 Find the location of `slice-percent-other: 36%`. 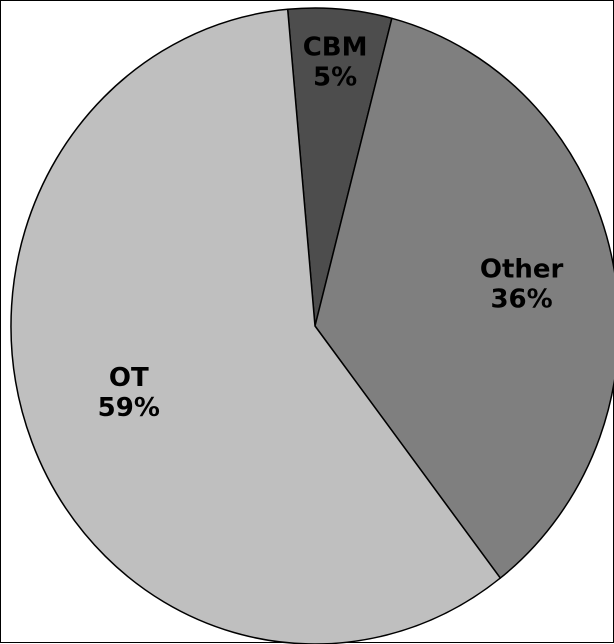

slice-percent-other: 36% is located at coordinates (521, 299).